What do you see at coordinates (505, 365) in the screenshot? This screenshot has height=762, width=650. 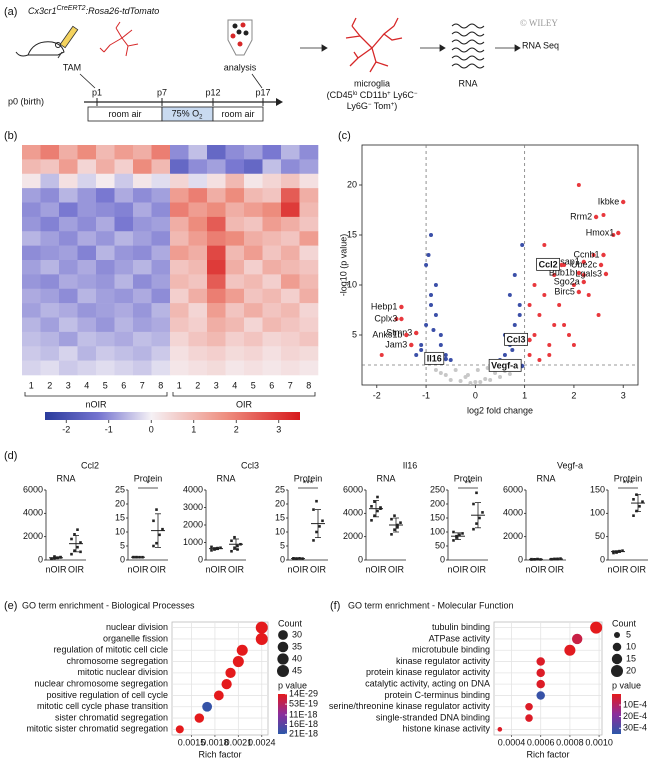 I see `annotation-box` at bounding box center [505, 365].